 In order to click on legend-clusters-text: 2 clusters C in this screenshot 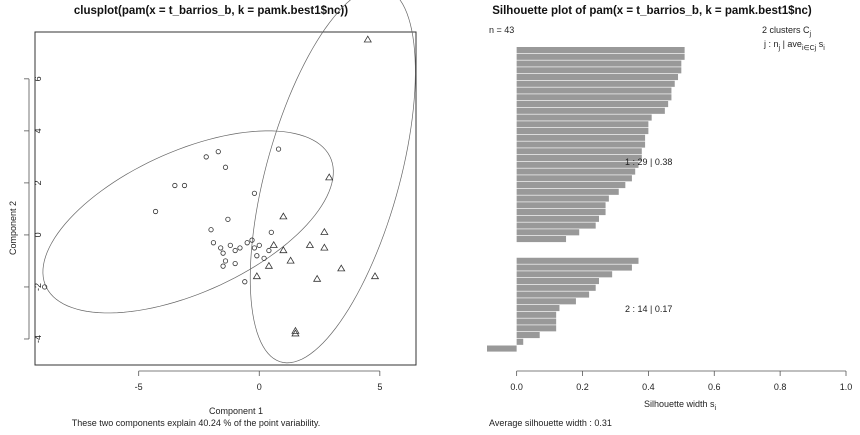, I will do `click(786, 30)`.